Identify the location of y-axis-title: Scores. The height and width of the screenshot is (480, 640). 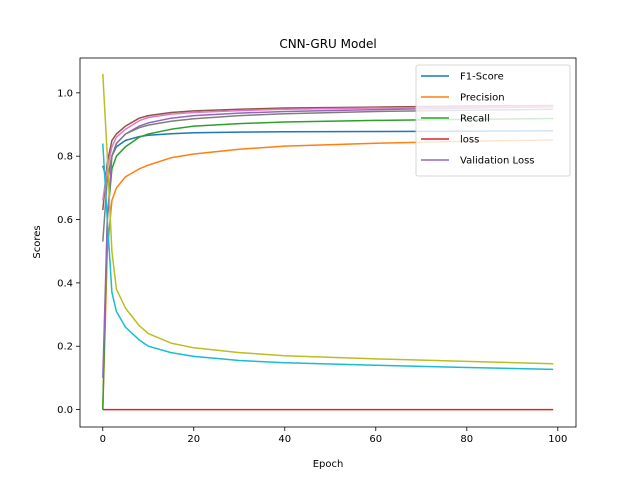
(37, 241).